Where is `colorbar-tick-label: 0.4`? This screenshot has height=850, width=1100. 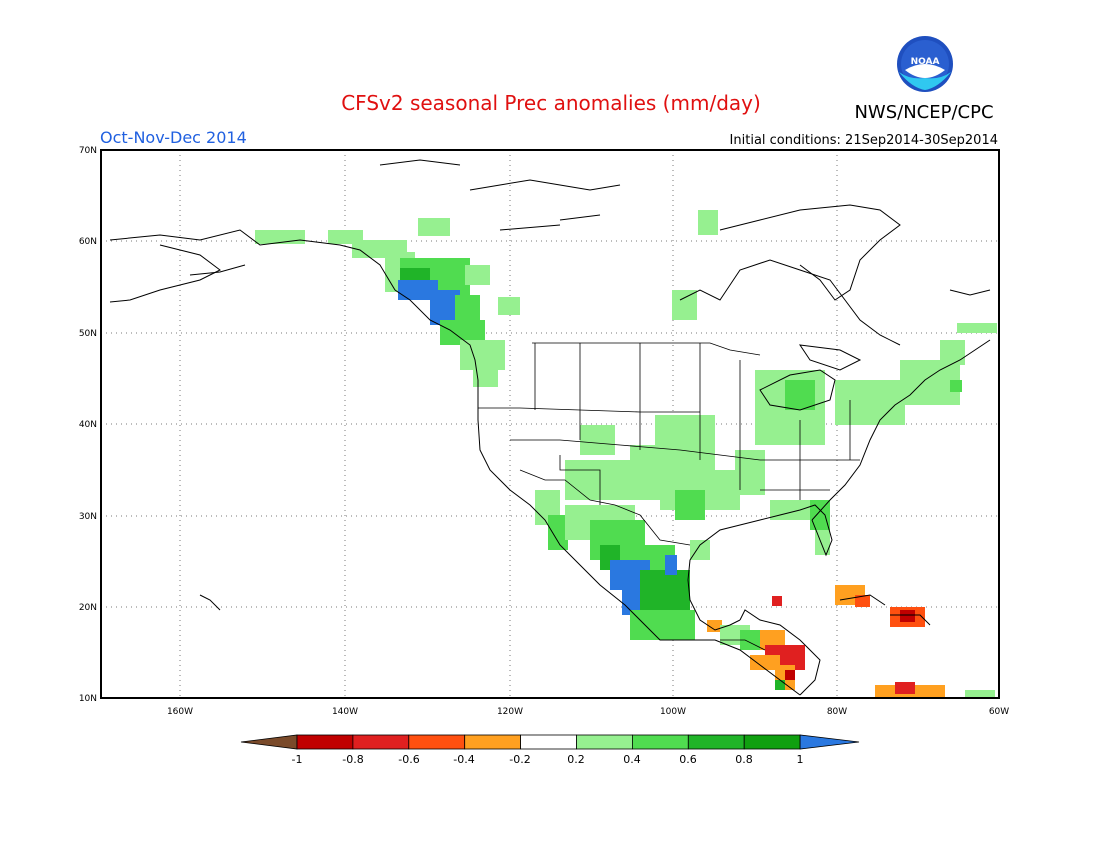 colorbar-tick-label: 0.4 is located at coordinates (632, 759).